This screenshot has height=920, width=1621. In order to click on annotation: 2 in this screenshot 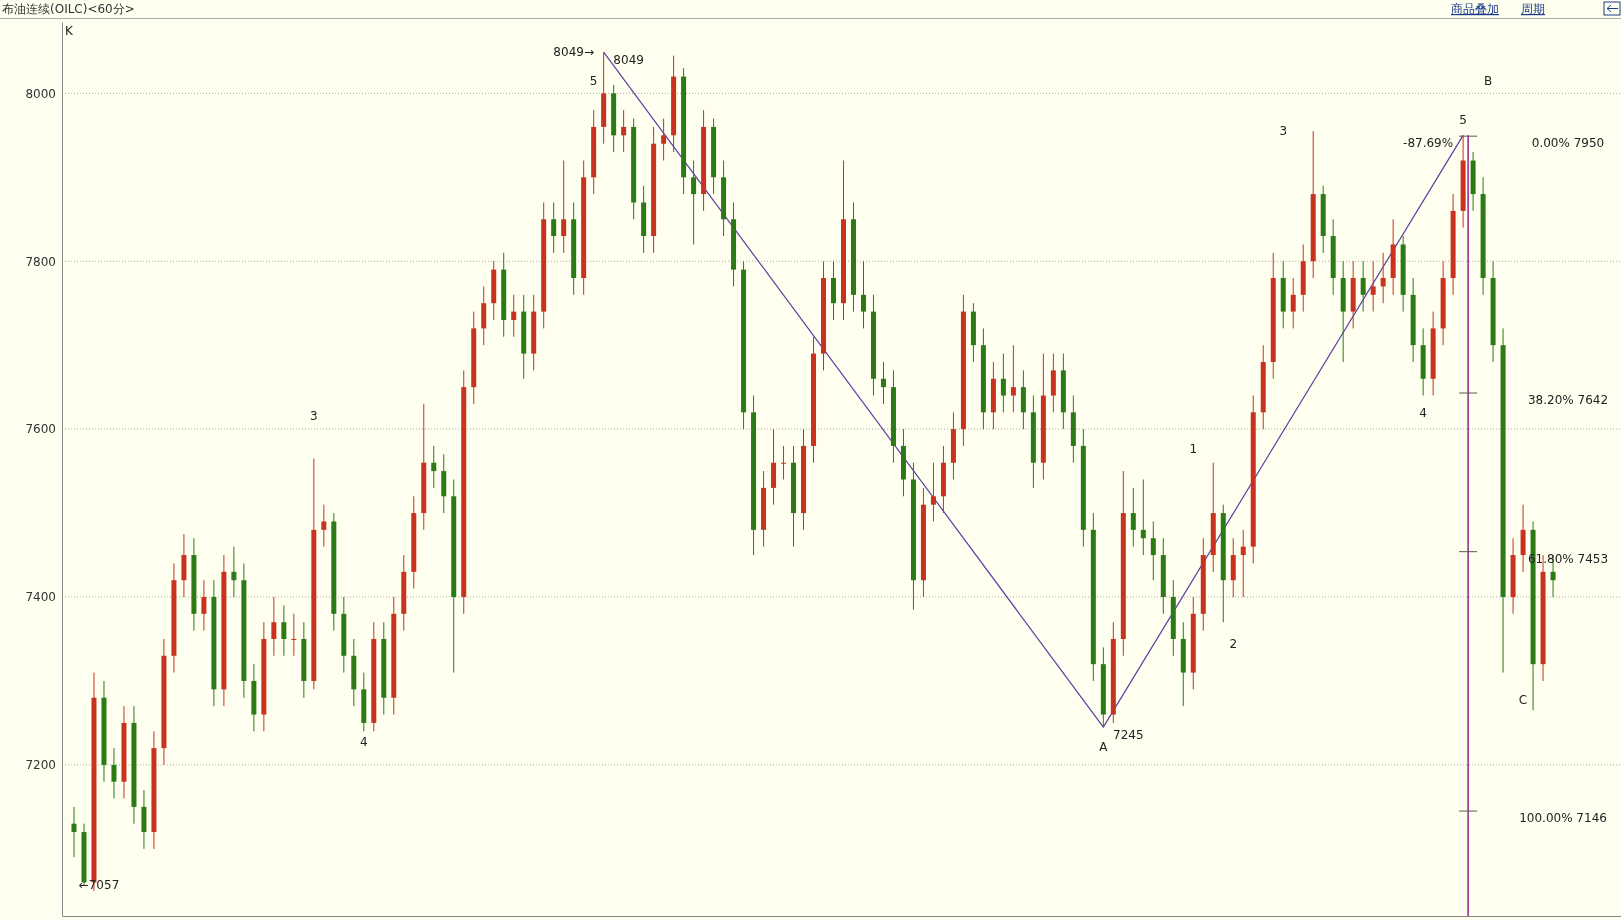, I will do `click(1233, 644)`.